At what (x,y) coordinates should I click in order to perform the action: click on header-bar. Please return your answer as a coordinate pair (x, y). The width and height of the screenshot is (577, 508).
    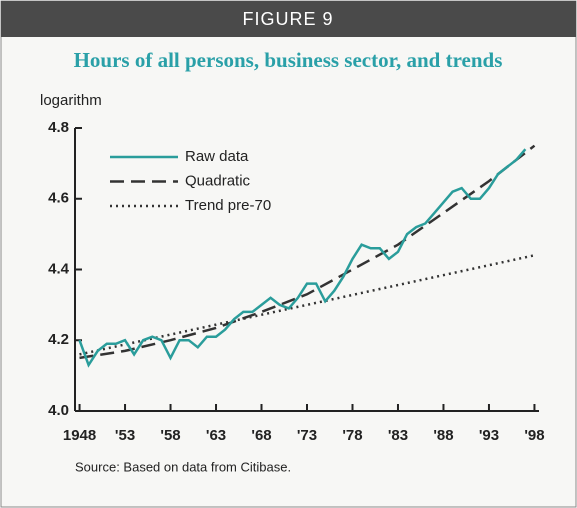
    Looking at the image, I should click on (288, 19).